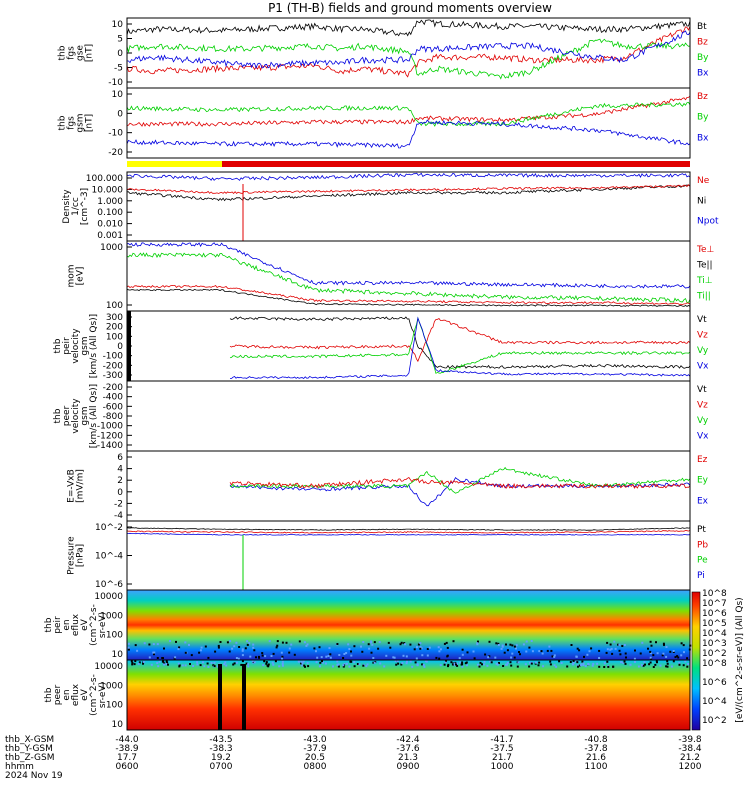 The image size is (750, 800). What do you see at coordinates (408, 749) in the screenshot?
I see `xtick-thb_Y-GSM: -37.6` at bounding box center [408, 749].